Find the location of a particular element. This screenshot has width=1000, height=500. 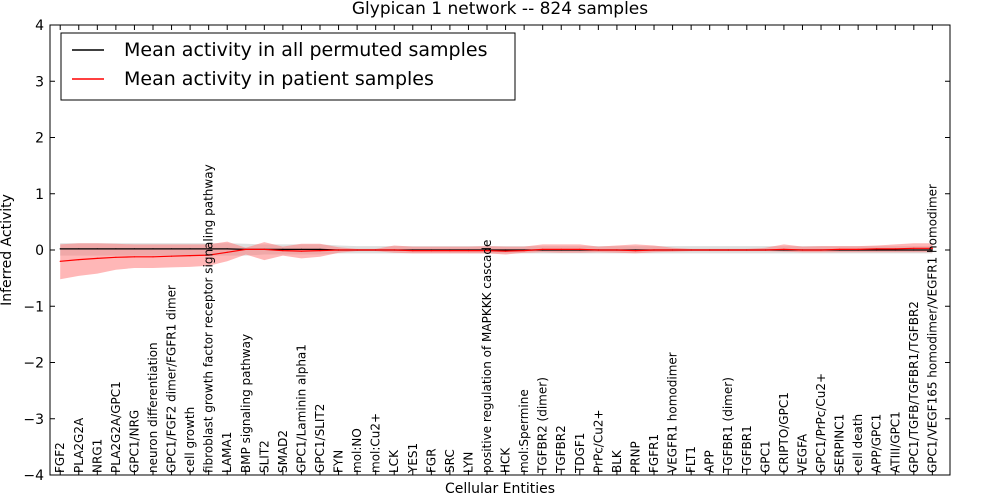

y-axis-label: Inferred Activity is located at coordinates (7, 250).